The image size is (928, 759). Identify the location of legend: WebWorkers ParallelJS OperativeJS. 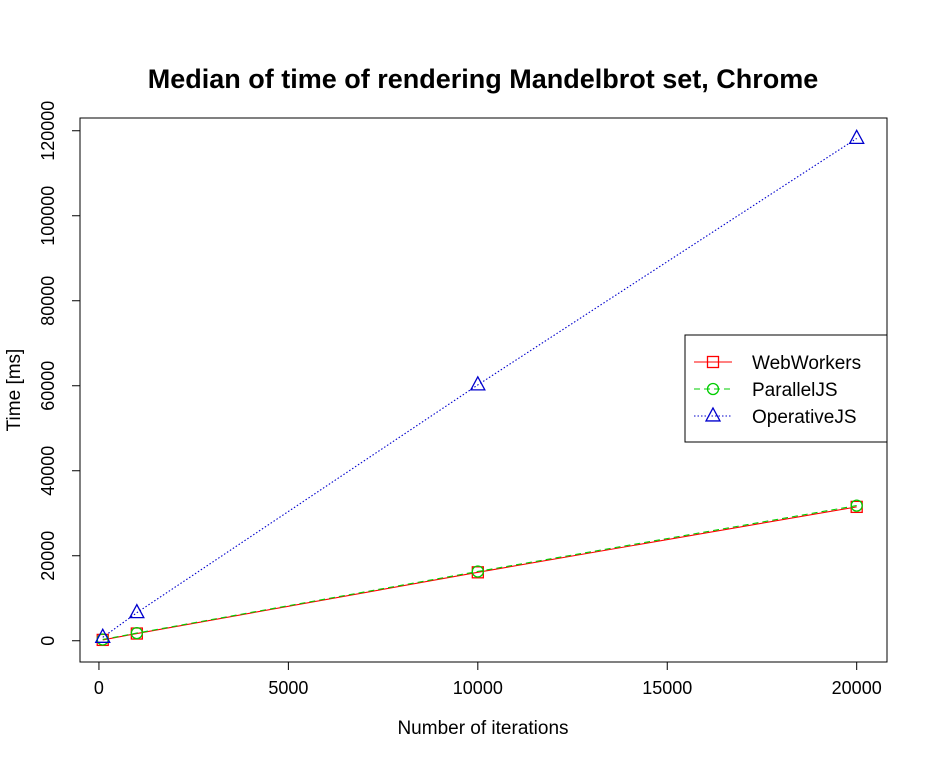
(786, 388).